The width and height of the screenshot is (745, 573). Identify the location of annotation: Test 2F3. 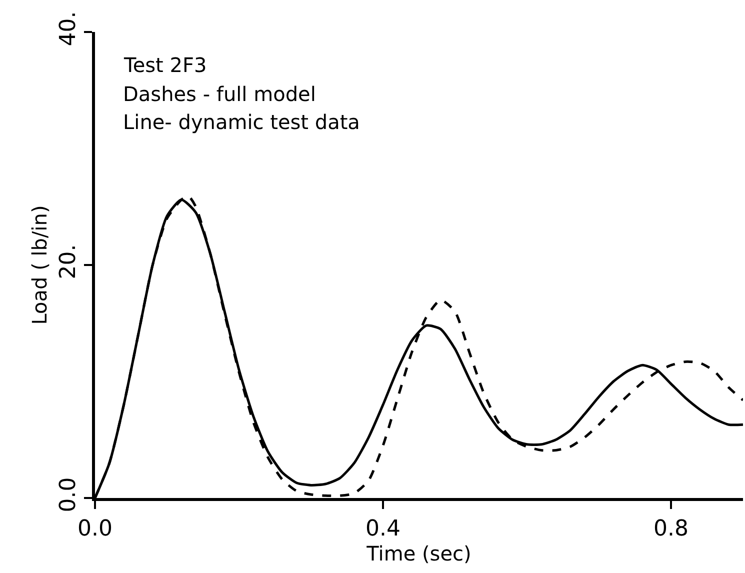
(165, 65).